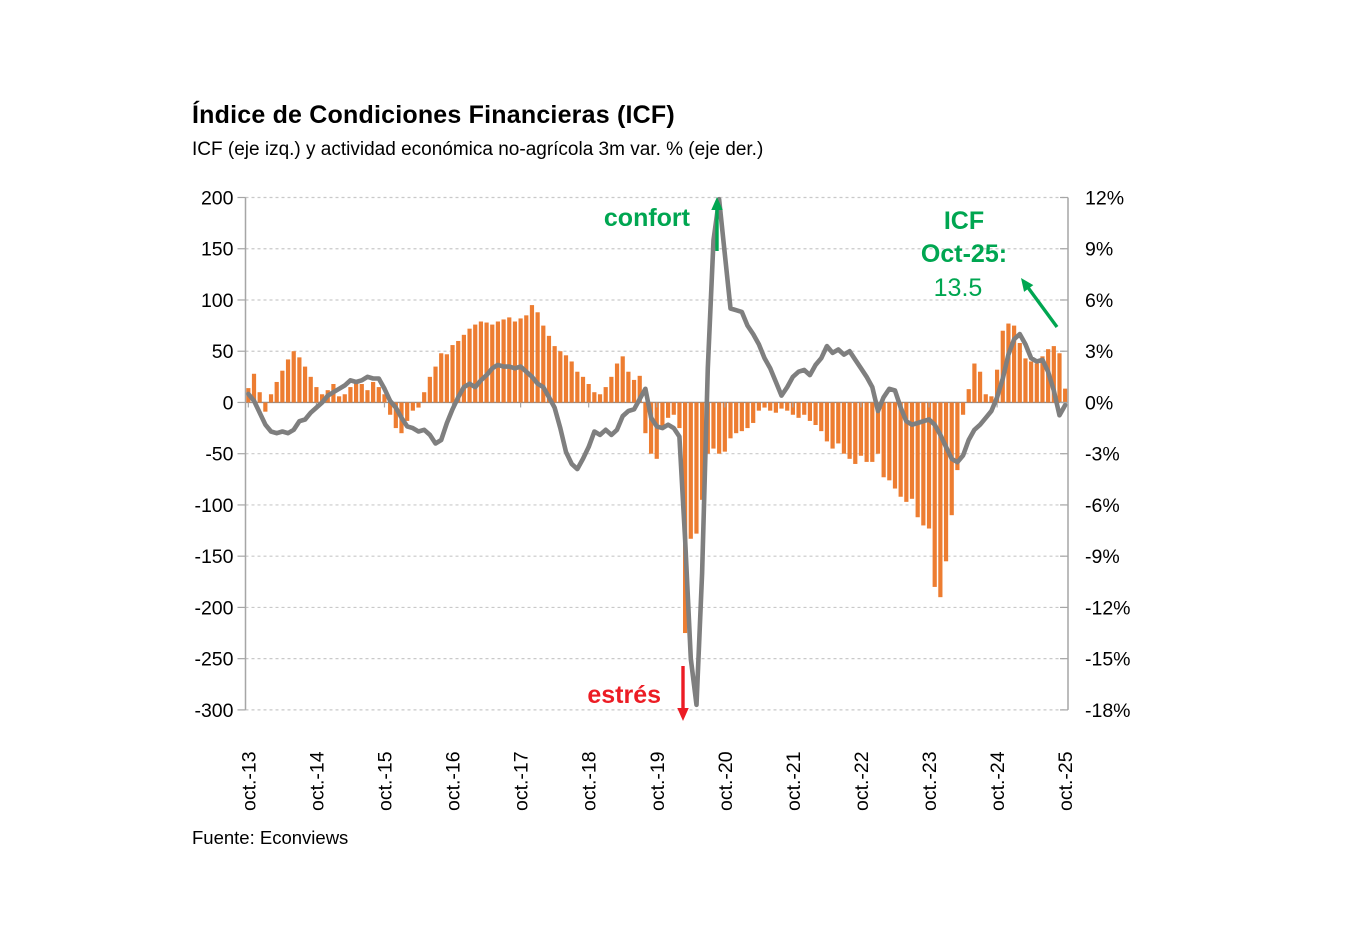  I want to click on x-axis-label: oct.-21, so click(794, 781).